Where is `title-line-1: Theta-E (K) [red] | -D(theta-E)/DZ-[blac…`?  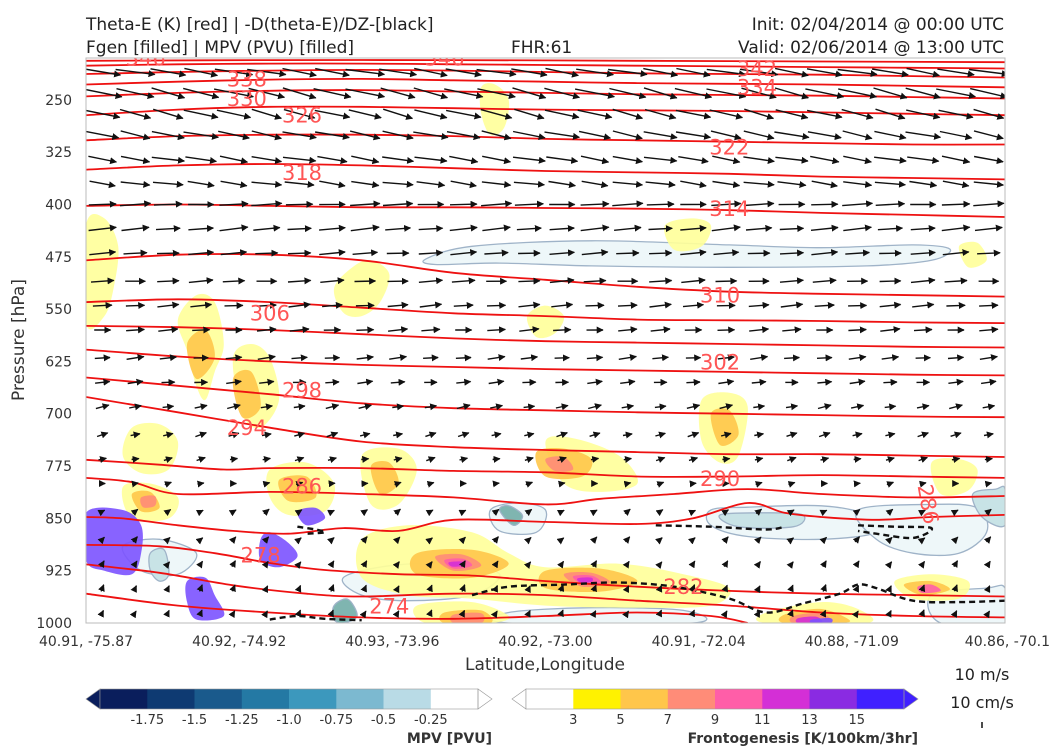
title-line-1: Theta-E (K) [red] | -D(theta-E)/DZ-[blac… is located at coordinates (260, 25).